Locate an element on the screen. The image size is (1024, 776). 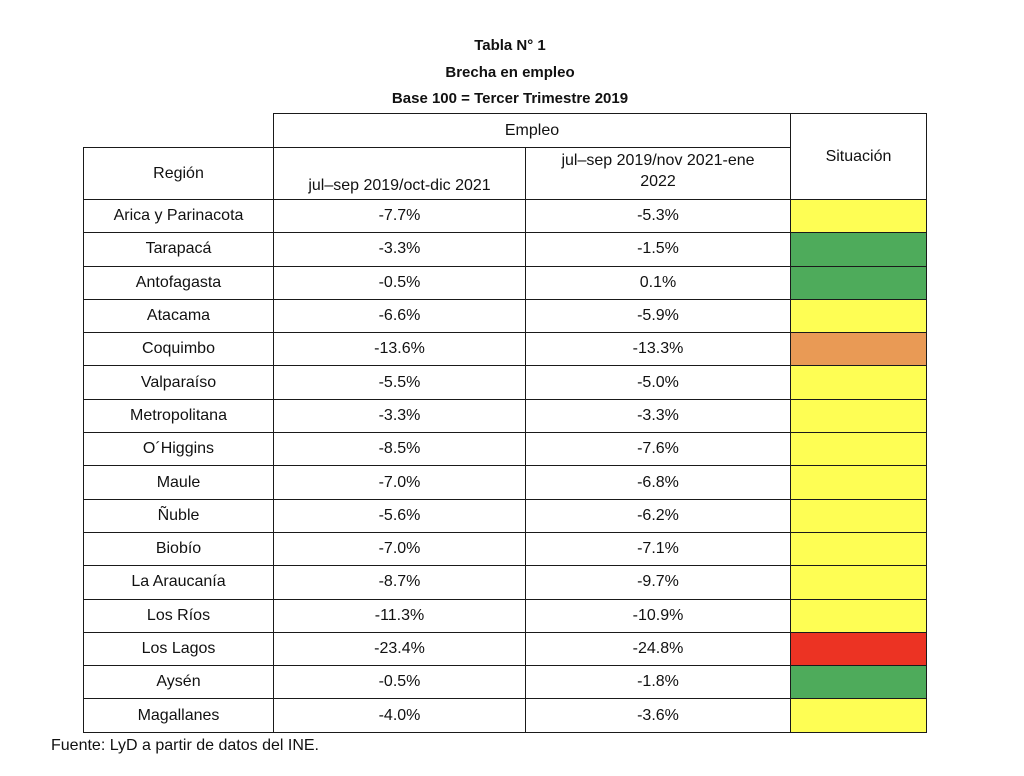
value-period-2-cell: -5.3% is located at coordinates (658, 216).